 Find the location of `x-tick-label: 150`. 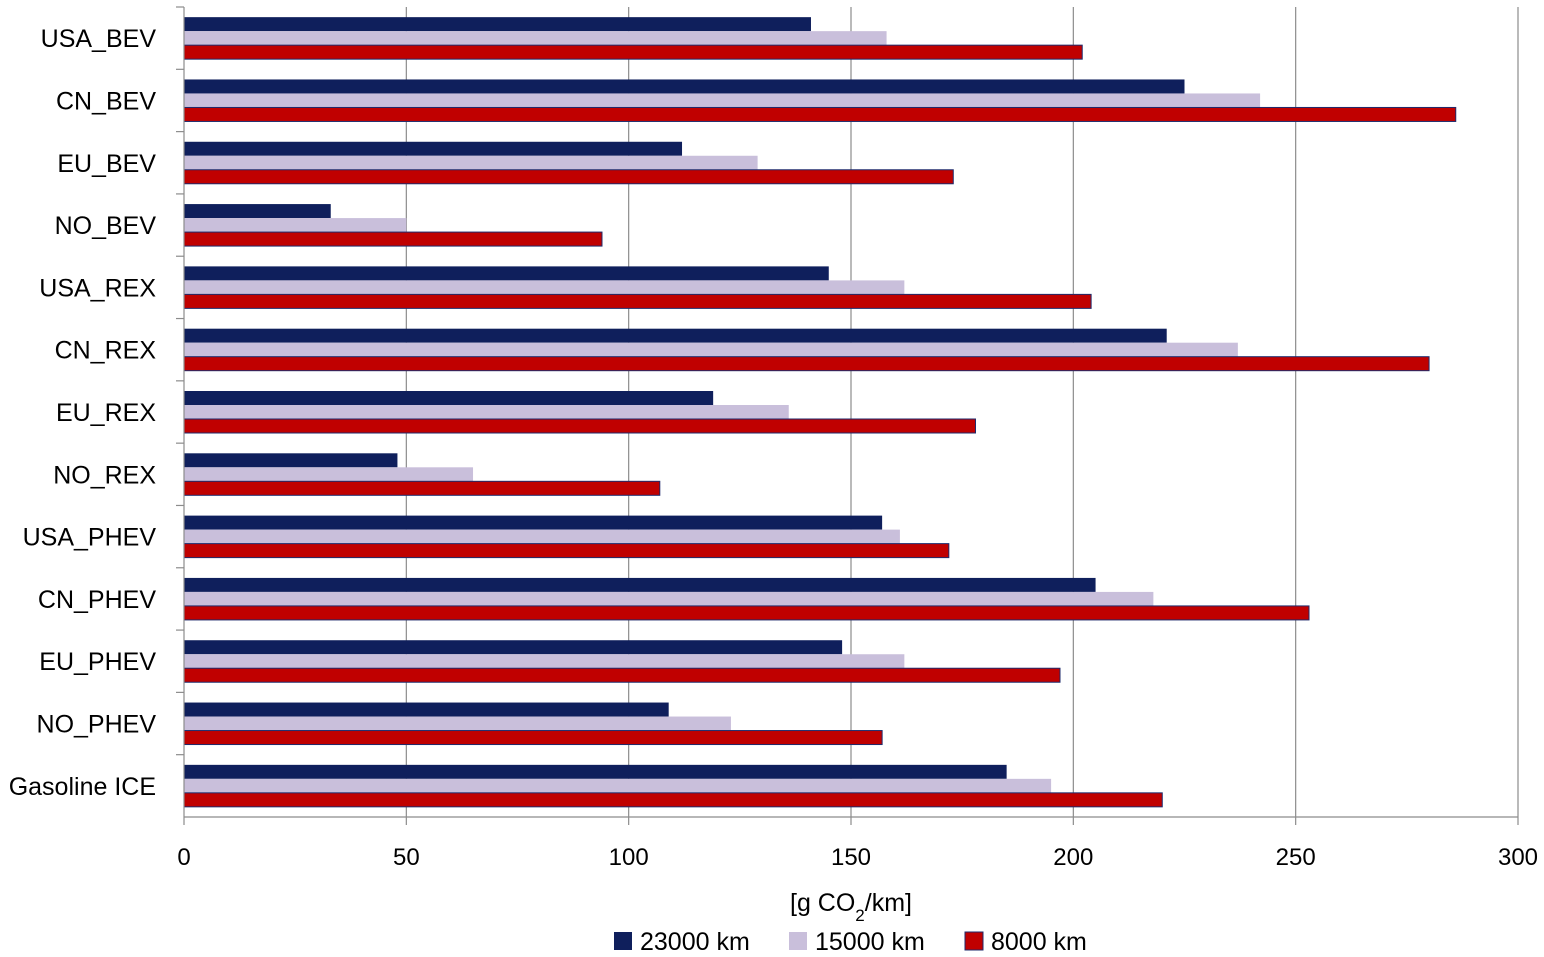

x-tick-label: 150 is located at coordinates (851, 857).